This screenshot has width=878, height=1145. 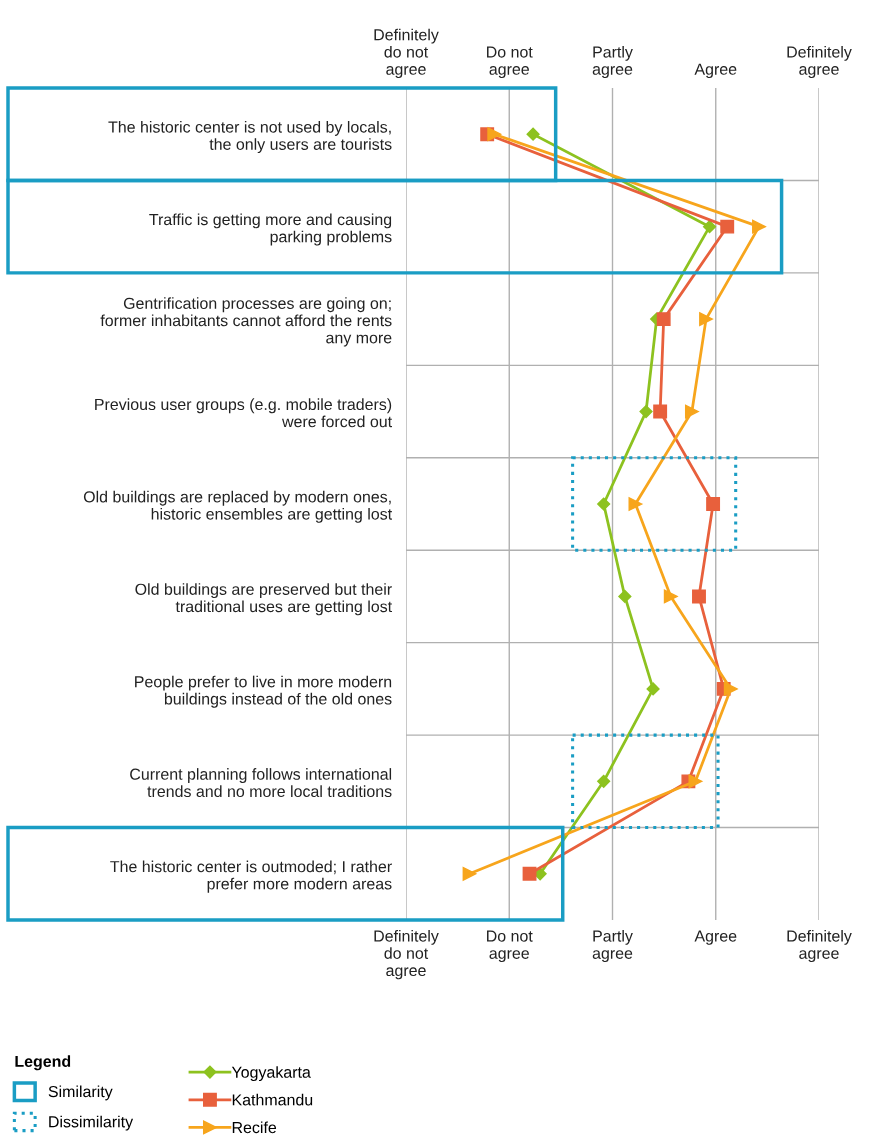 I want to click on text: Similarity, so click(x=80, y=1093).